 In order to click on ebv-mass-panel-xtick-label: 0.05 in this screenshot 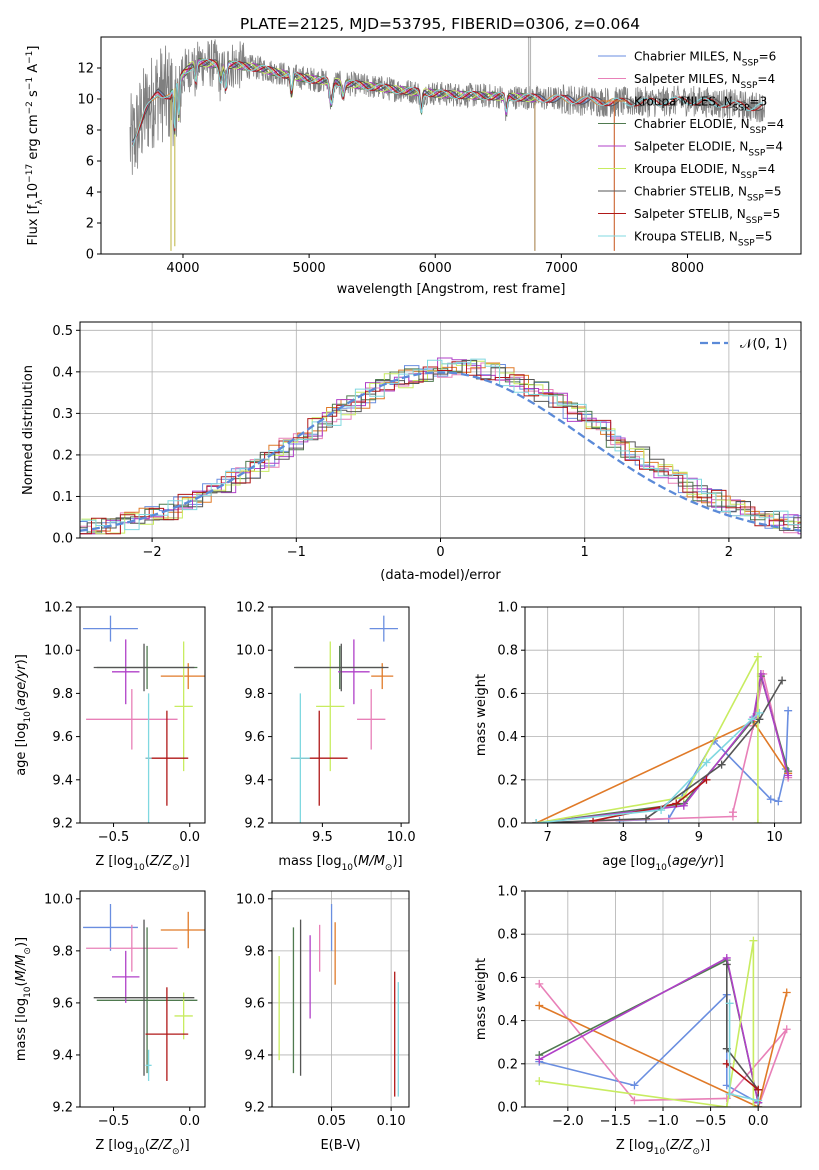, I will do `click(331, 1121)`.